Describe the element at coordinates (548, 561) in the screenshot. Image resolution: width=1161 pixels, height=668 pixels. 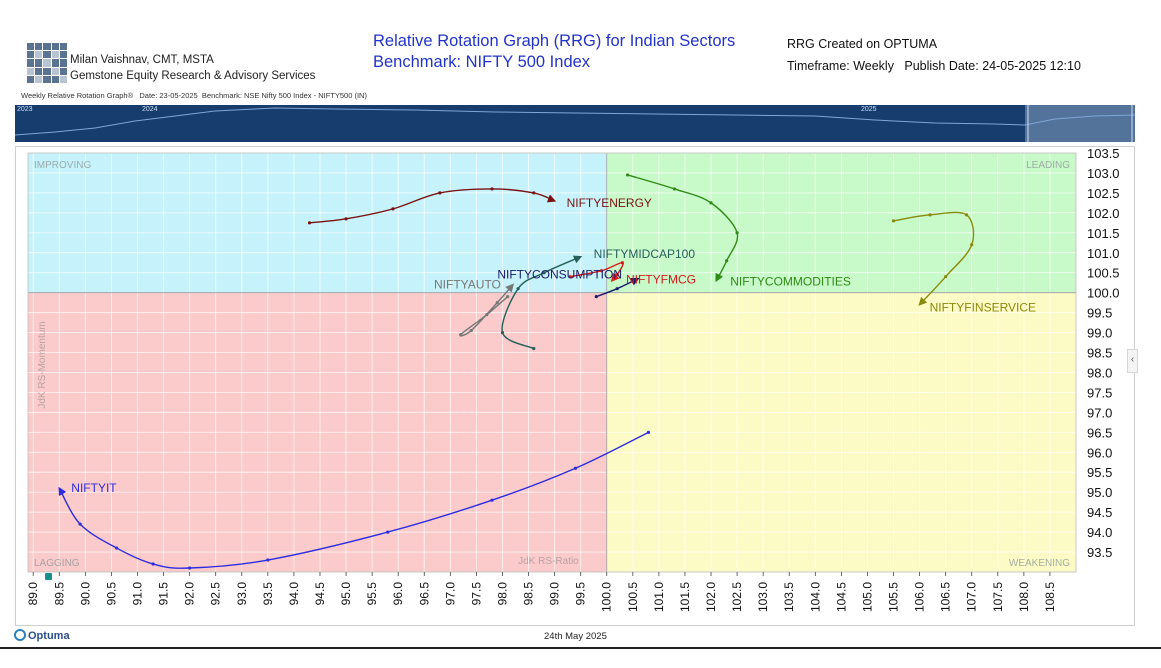
I see `x-axis-title: JdK RS-Ratio` at that location.